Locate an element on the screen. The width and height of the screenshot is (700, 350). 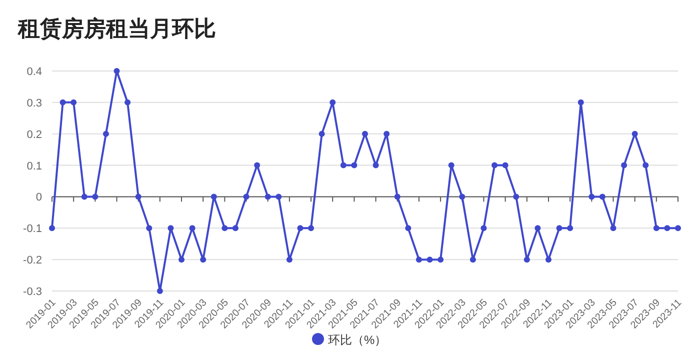
chart-title: 租赁房房租当月环比 is located at coordinates (116, 28).